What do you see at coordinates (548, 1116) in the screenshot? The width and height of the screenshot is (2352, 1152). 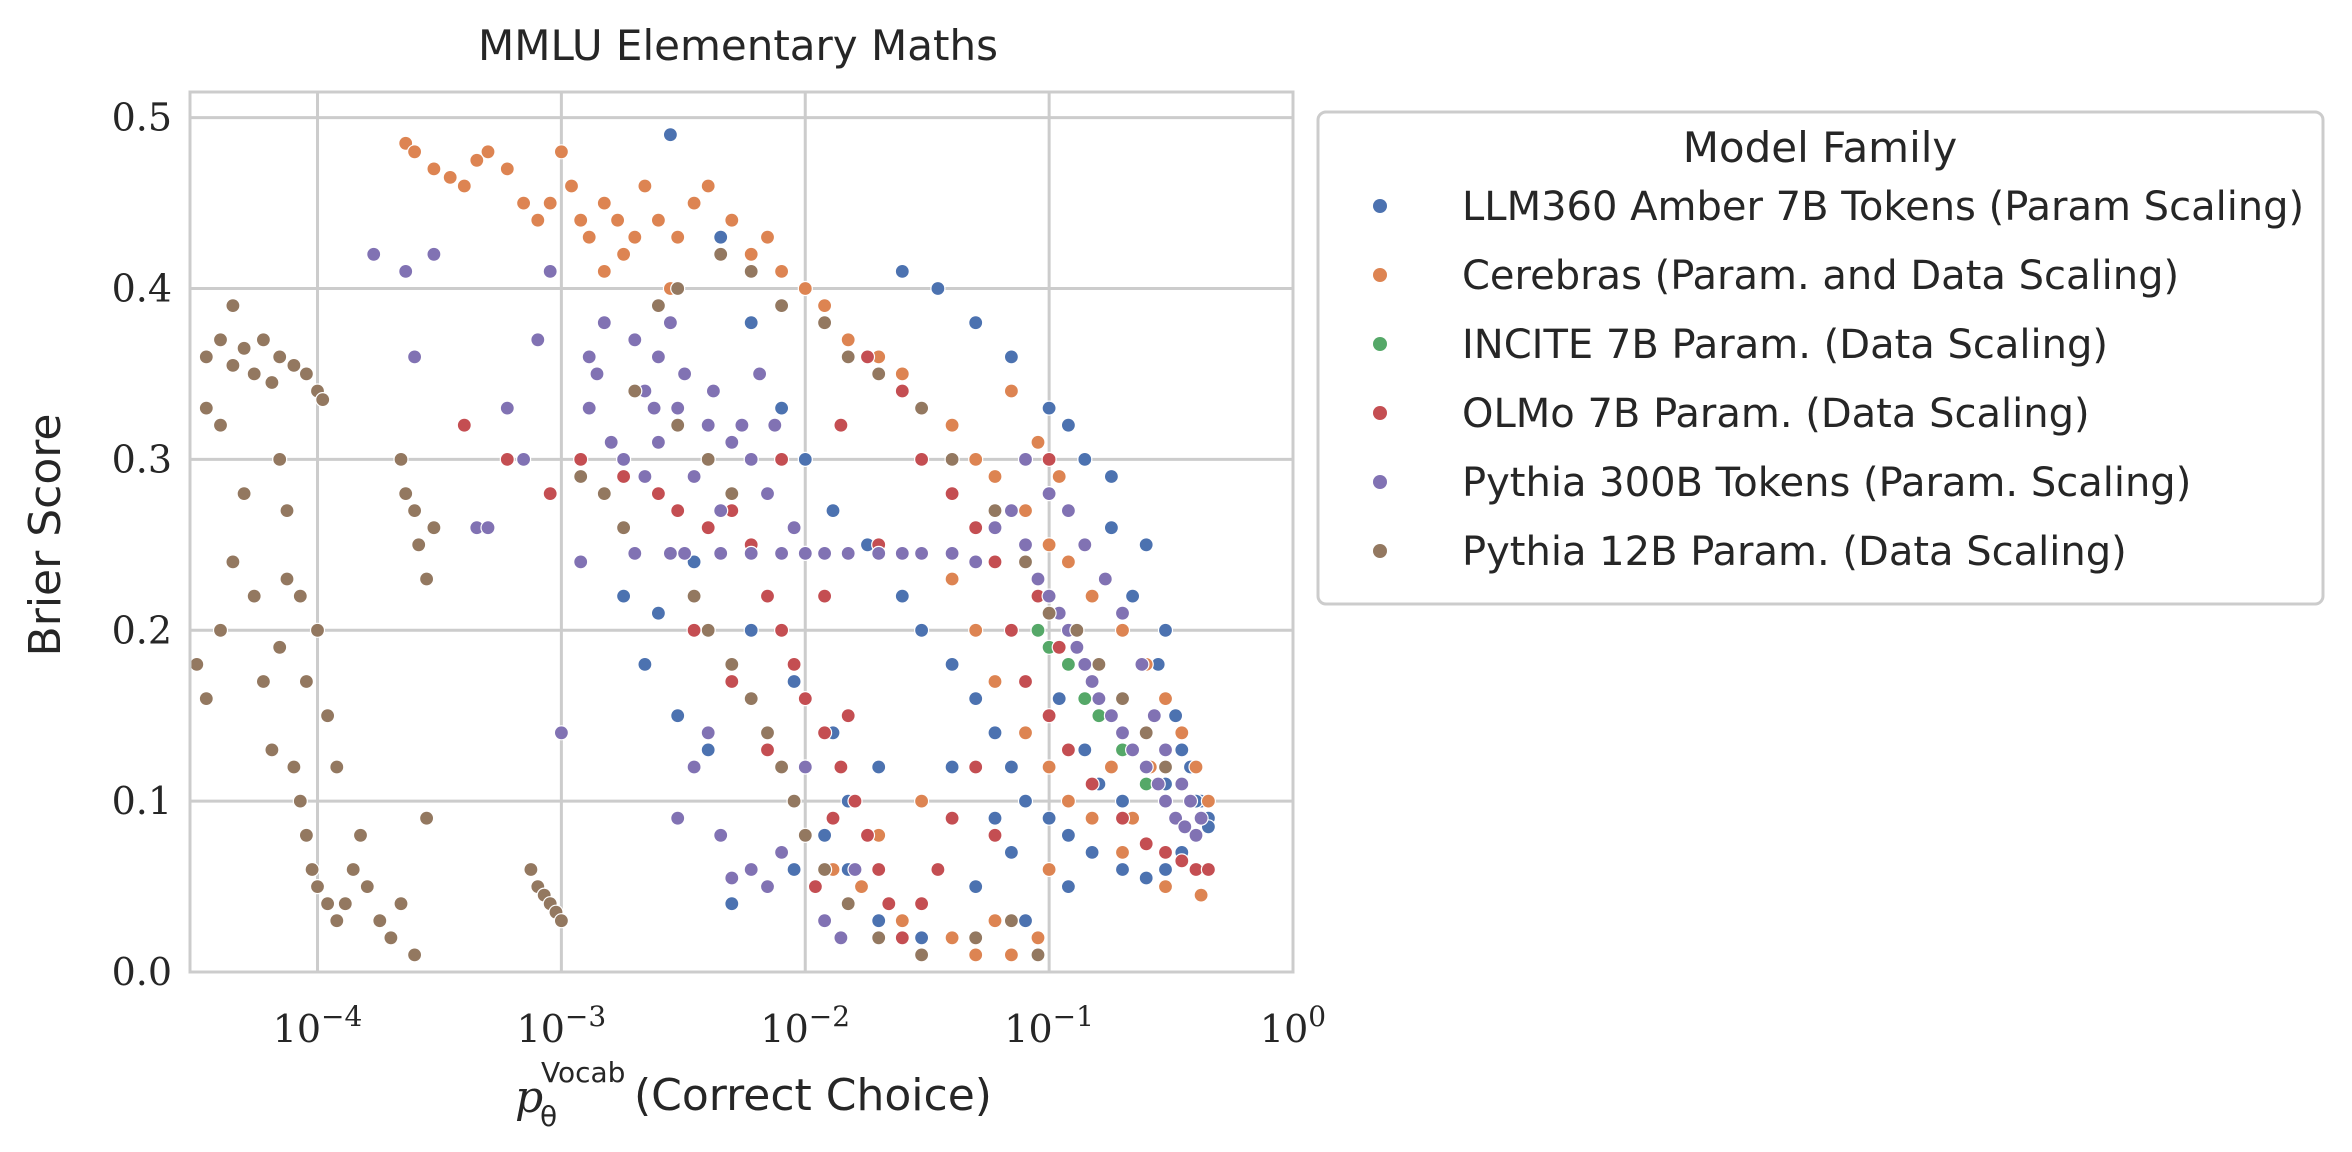 I see `x-axis-label-subscript: θ` at bounding box center [548, 1116].